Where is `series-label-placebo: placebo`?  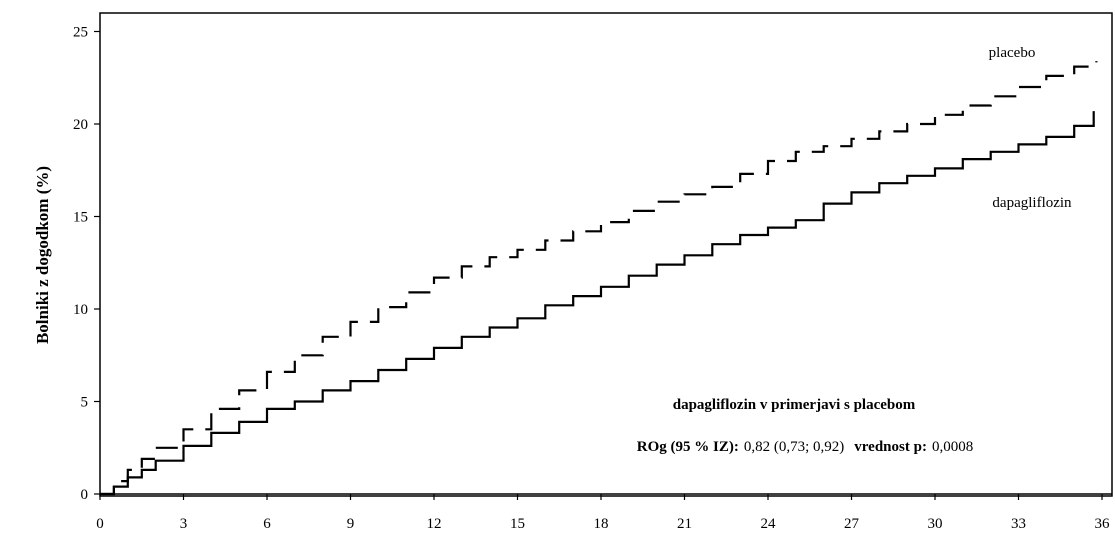 series-label-placebo: placebo is located at coordinates (1012, 53).